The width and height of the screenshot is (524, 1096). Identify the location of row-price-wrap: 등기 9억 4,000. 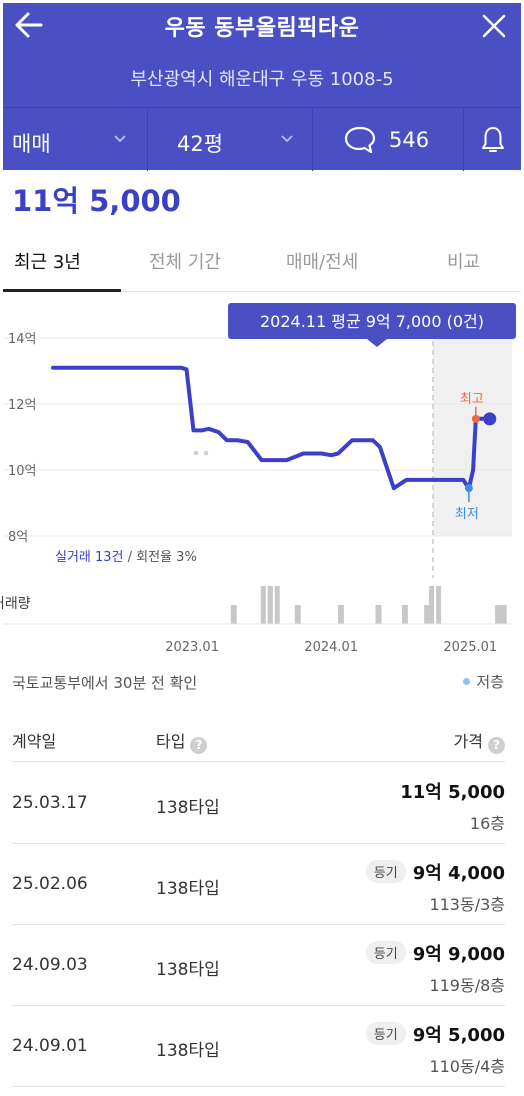
(435, 872).